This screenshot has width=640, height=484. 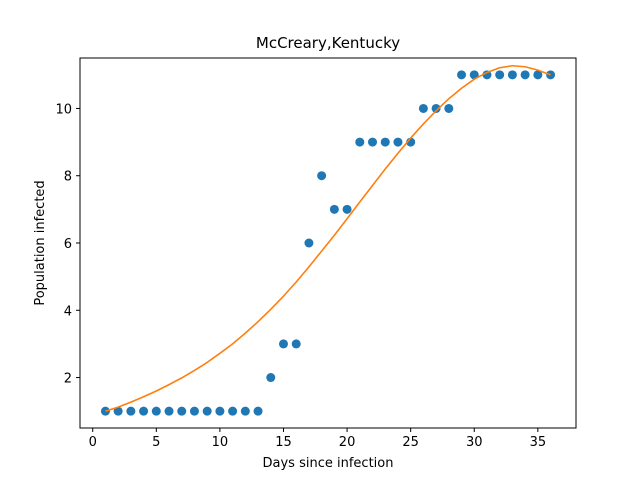 What do you see at coordinates (347, 442) in the screenshot?
I see `x-tick-label: 20` at bounding box center [347, 442].